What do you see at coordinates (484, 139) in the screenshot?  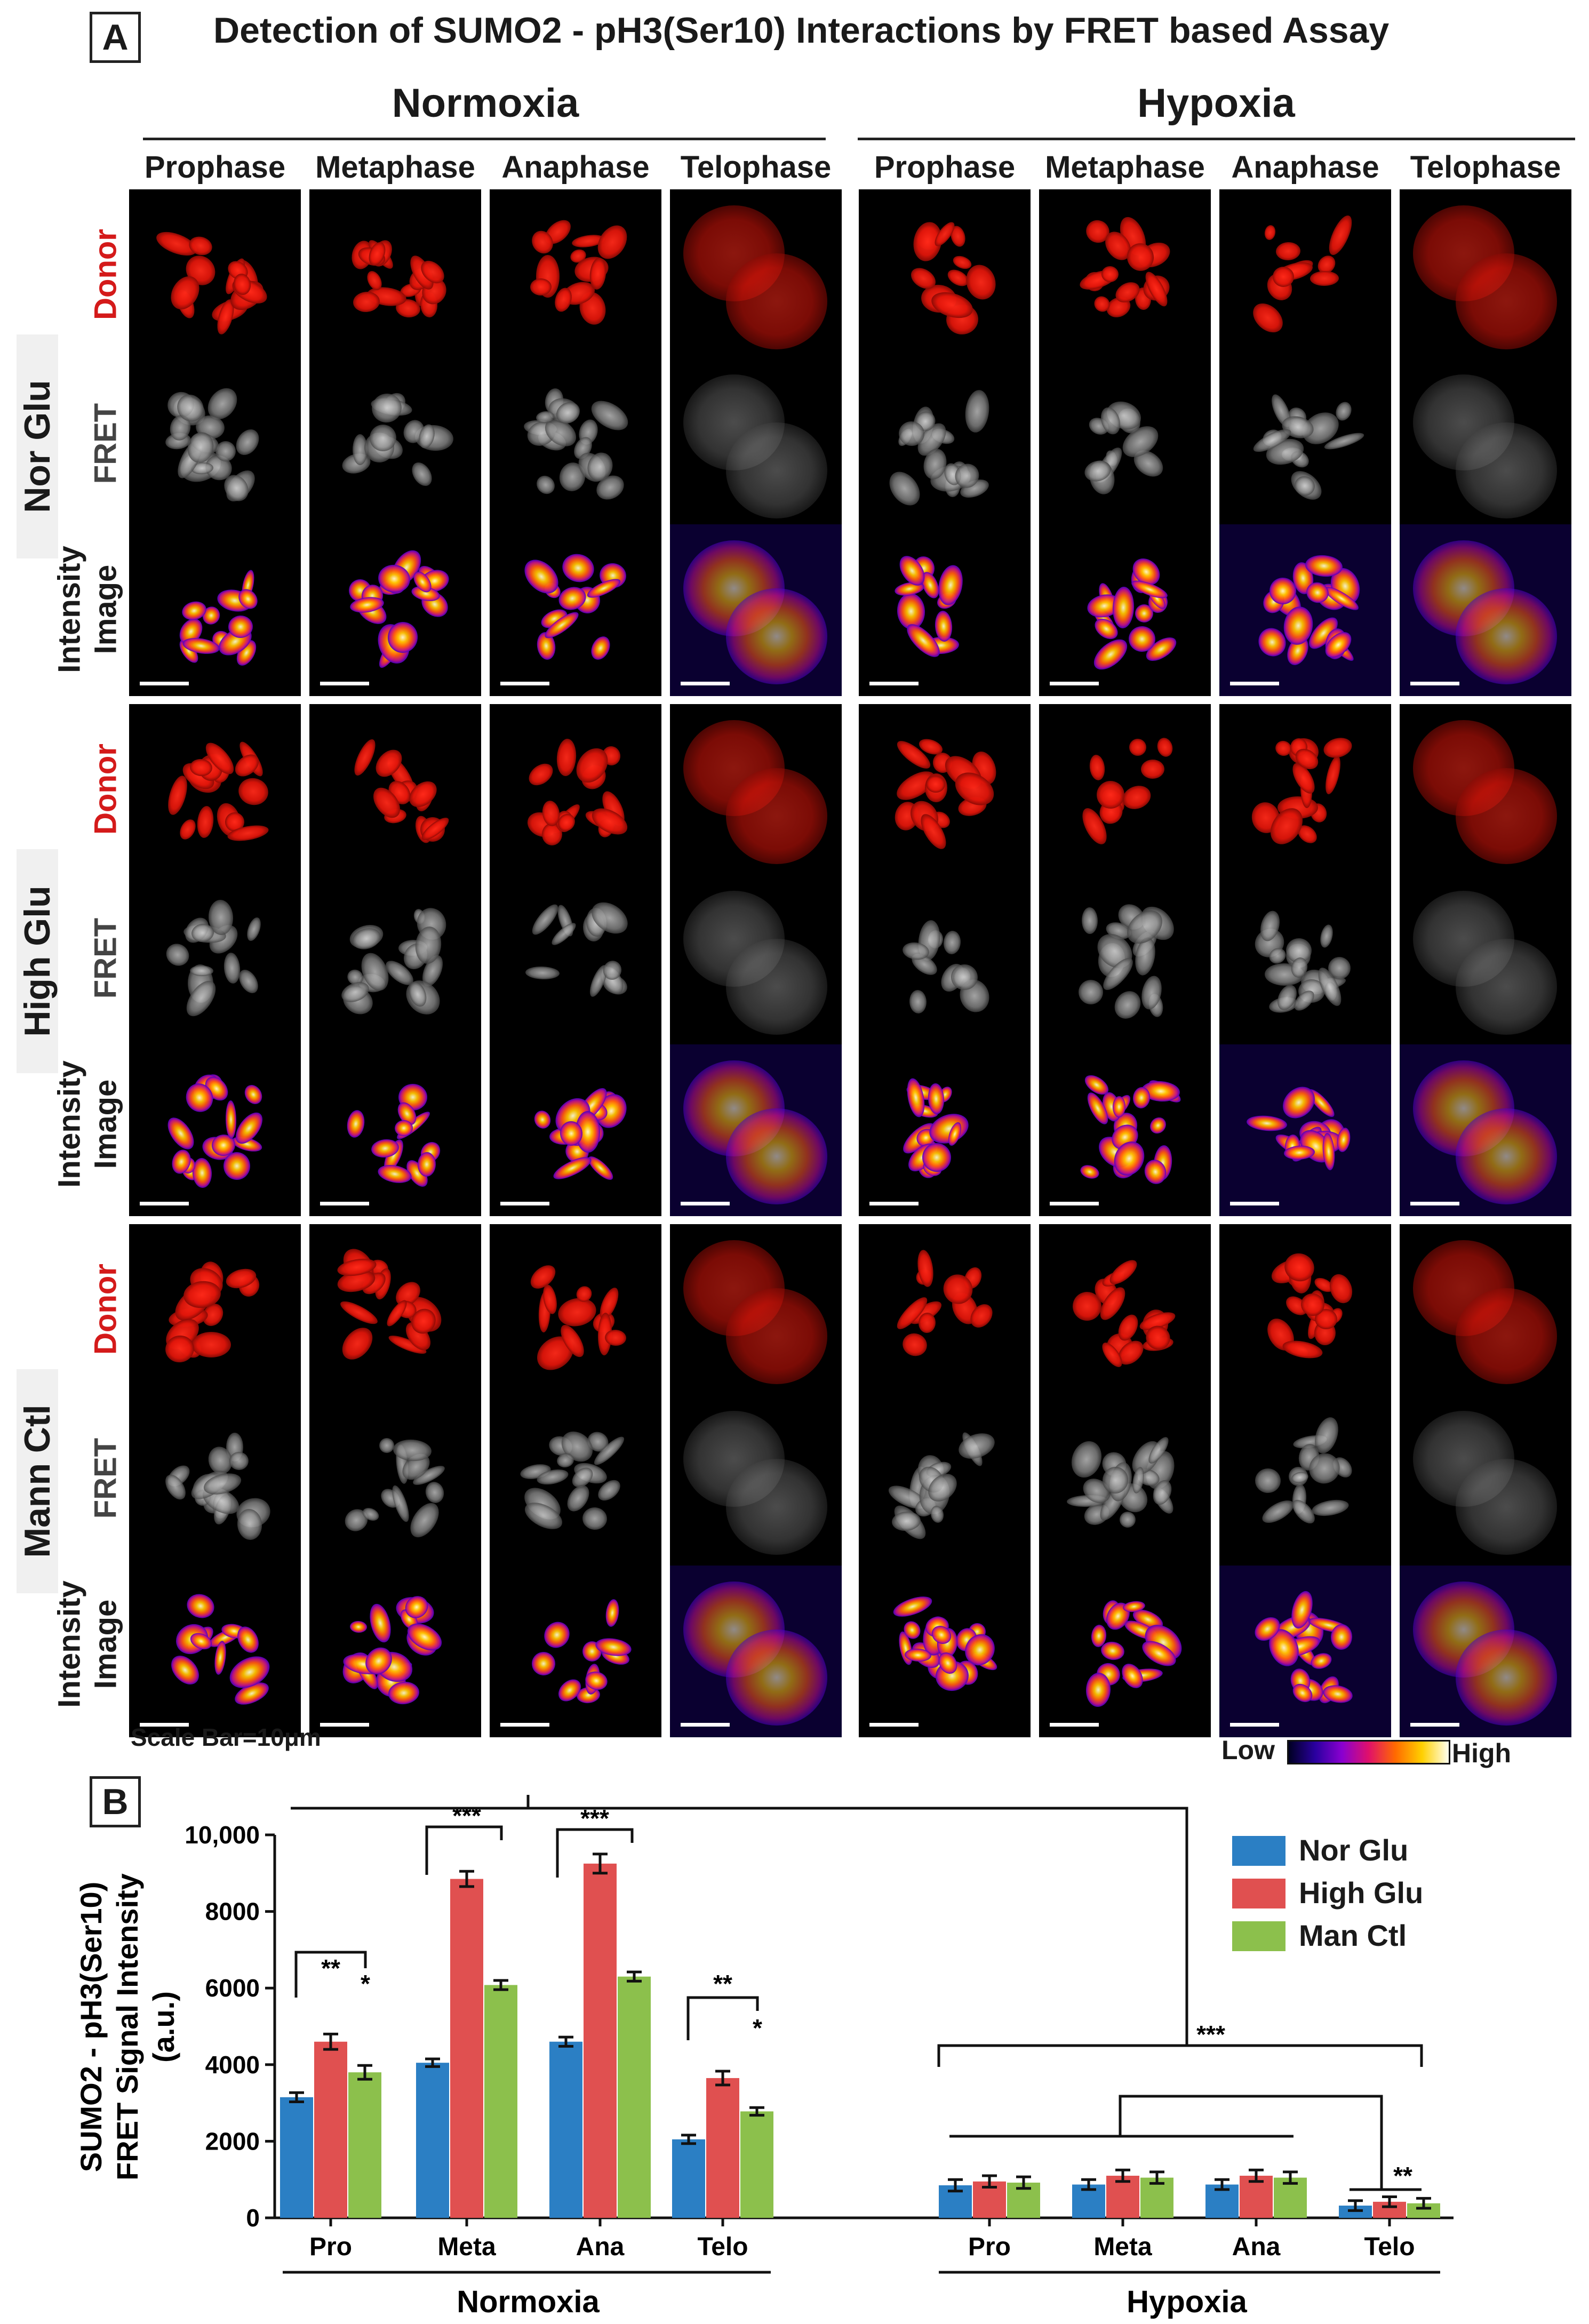 I see `normoxia-underline` at bounding box center [484, 139].